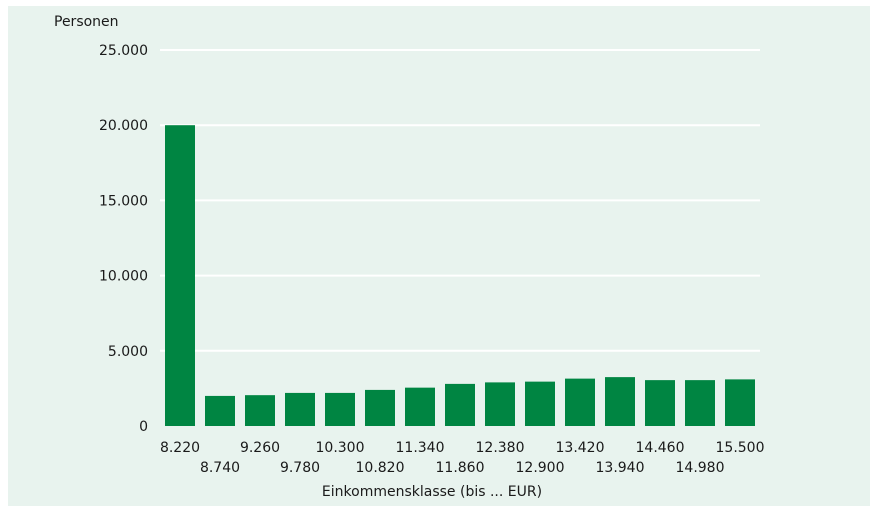 The image size is (876, 508). Describe the element at coordinates (123, 51) in the screenshot. I see `y-tick-label: 25.000` at that location.